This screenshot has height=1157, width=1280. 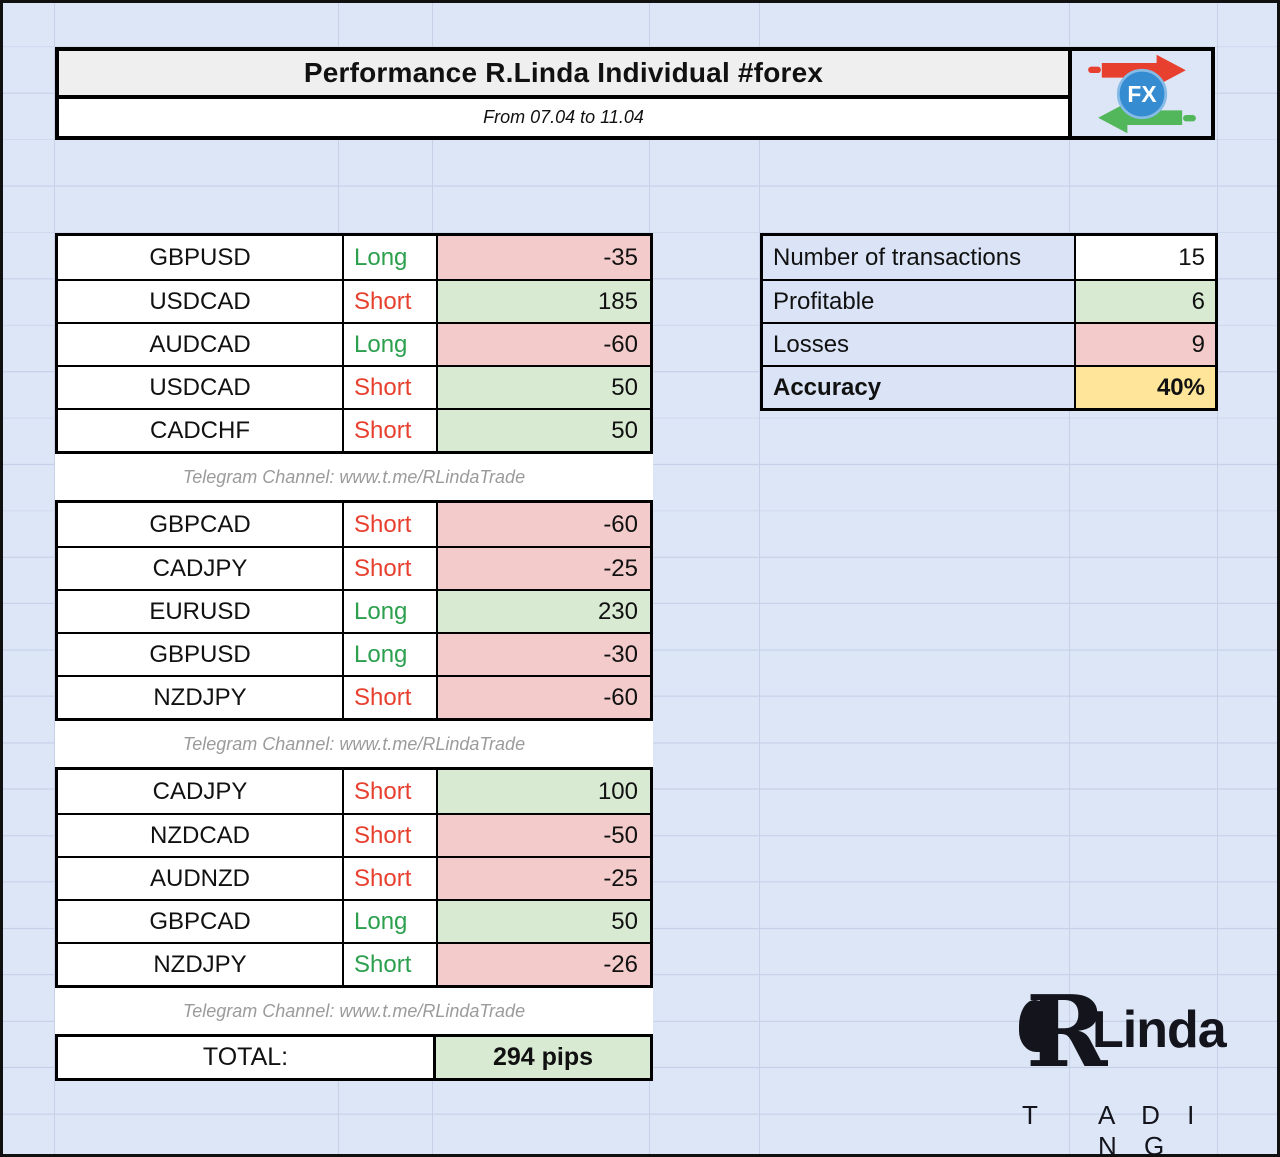 I want to click on stats-row: Profitable 6, so click(x=989, y=300).